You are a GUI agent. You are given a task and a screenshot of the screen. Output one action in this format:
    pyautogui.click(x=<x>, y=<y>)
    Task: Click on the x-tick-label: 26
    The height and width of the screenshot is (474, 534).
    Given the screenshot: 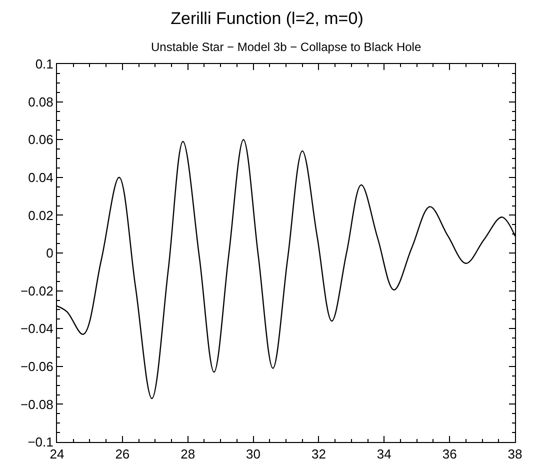 What is the action you would take?
    pyautogui.click(x=122, y=454)
    